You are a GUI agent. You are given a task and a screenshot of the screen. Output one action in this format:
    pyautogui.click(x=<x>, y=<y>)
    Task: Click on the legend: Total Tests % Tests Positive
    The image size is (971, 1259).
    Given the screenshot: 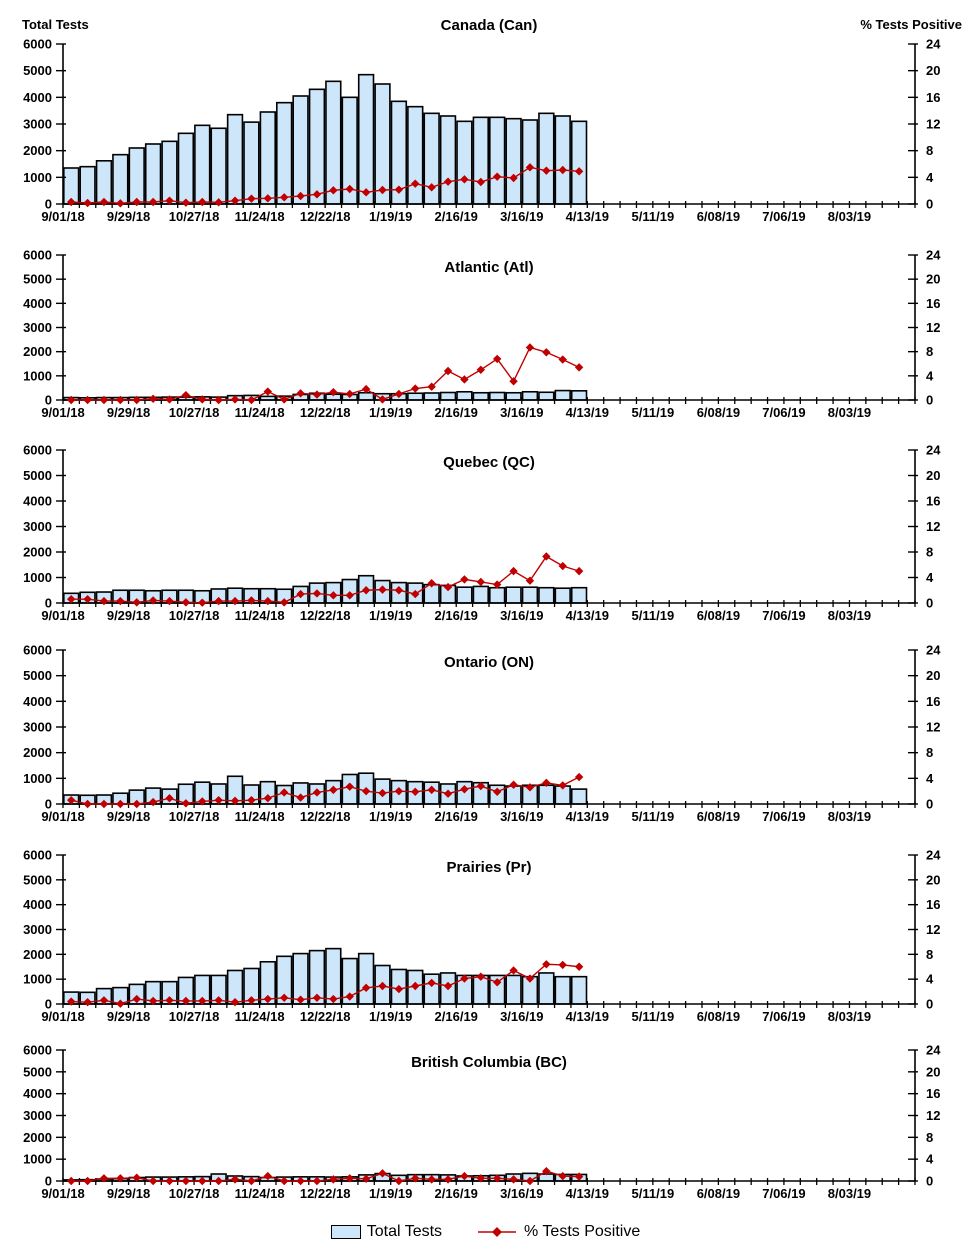 What is the action you would take?
    pyautogui.click(x=485, y=1232)
    